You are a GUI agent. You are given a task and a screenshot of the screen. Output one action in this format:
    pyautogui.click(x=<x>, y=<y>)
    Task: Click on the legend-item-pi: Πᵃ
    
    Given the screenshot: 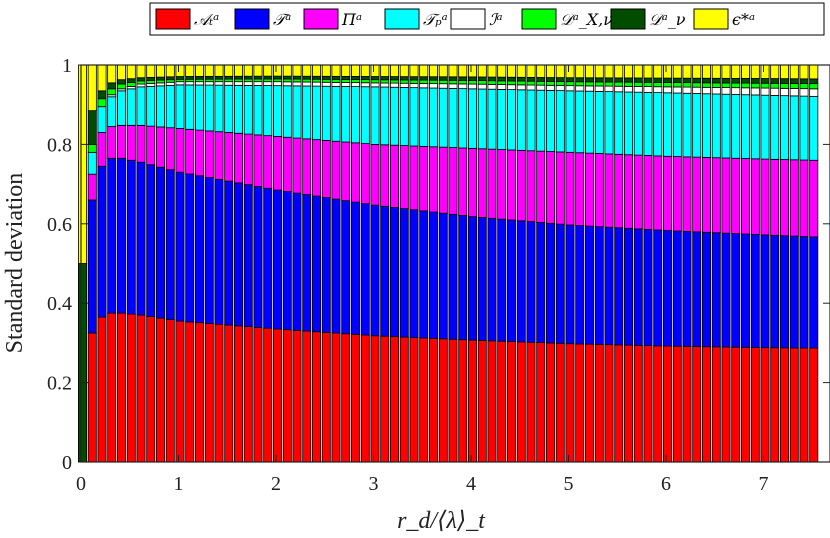 What is the action you would take?
    pyautogui.click(x=332, y=19)
    